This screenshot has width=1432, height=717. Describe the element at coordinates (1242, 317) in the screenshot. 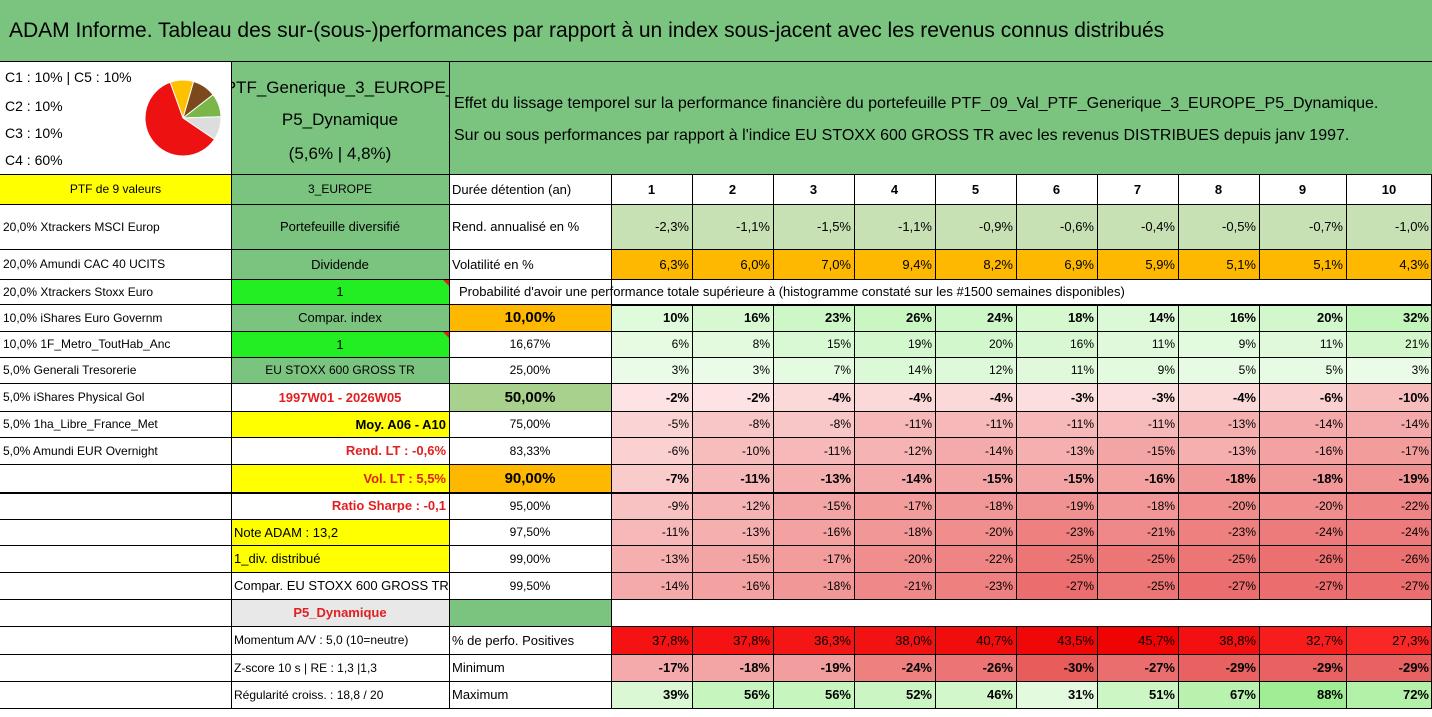

I see `quantile-value: 16%` at that location.